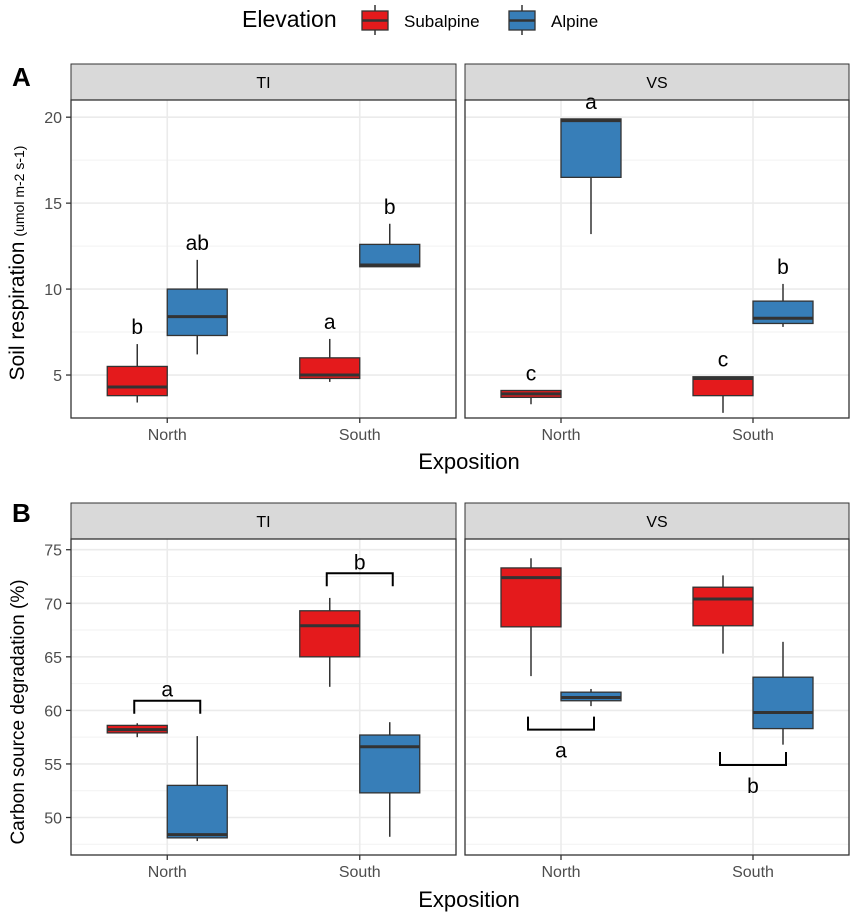 This screenshot has height=919, width=851. Describe the element at coordinates (167, 872) in the screenshot. I see `panel-b-ti-x-tick-label: North` at that location.